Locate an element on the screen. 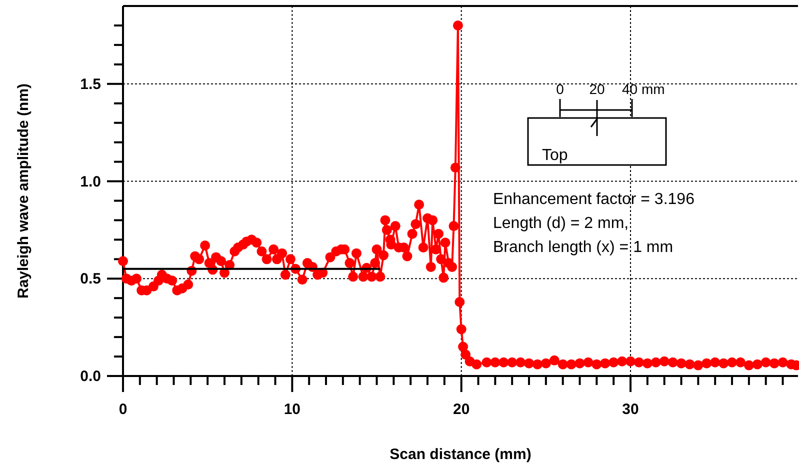  y-axis-title: Rayleigh wave amplitude (nm) is located at coordinates (23, 191).